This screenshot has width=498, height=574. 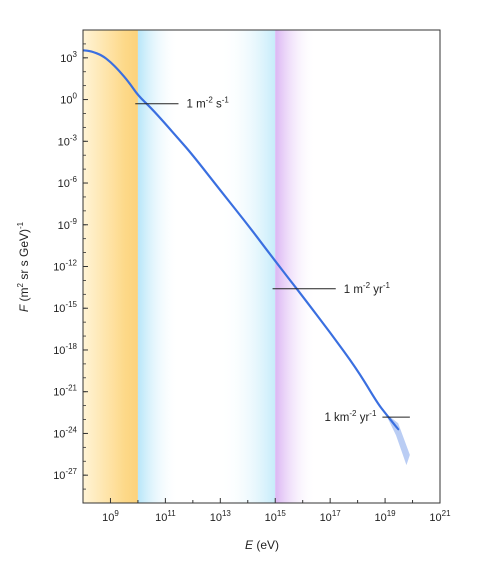 I want to click on y-tick-label: 10⁻²⁷, so click(x=65, y=474).